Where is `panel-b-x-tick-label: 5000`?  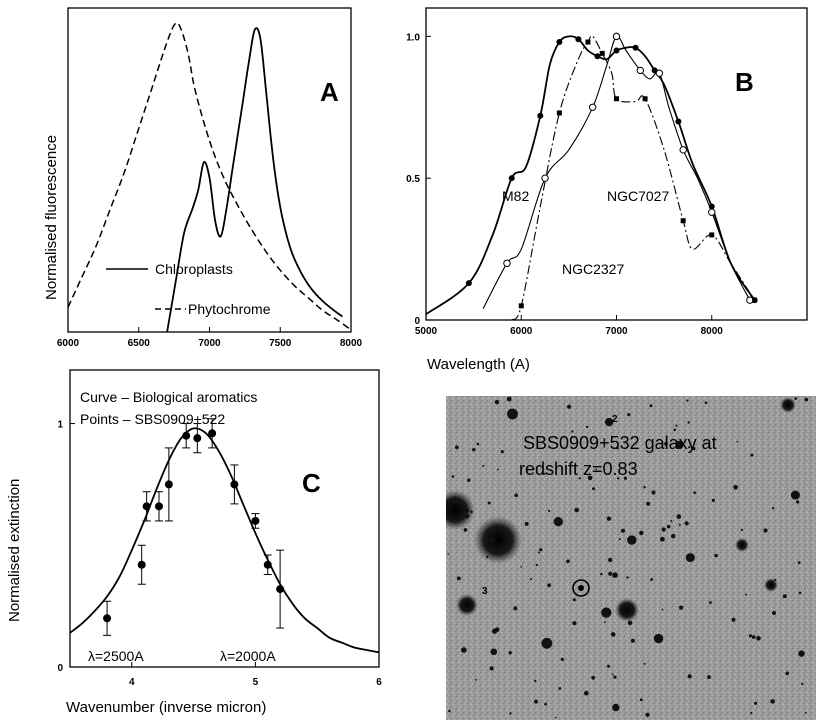 panel-b-x-tick-label: 5000 is located at coordinates (426, 331).